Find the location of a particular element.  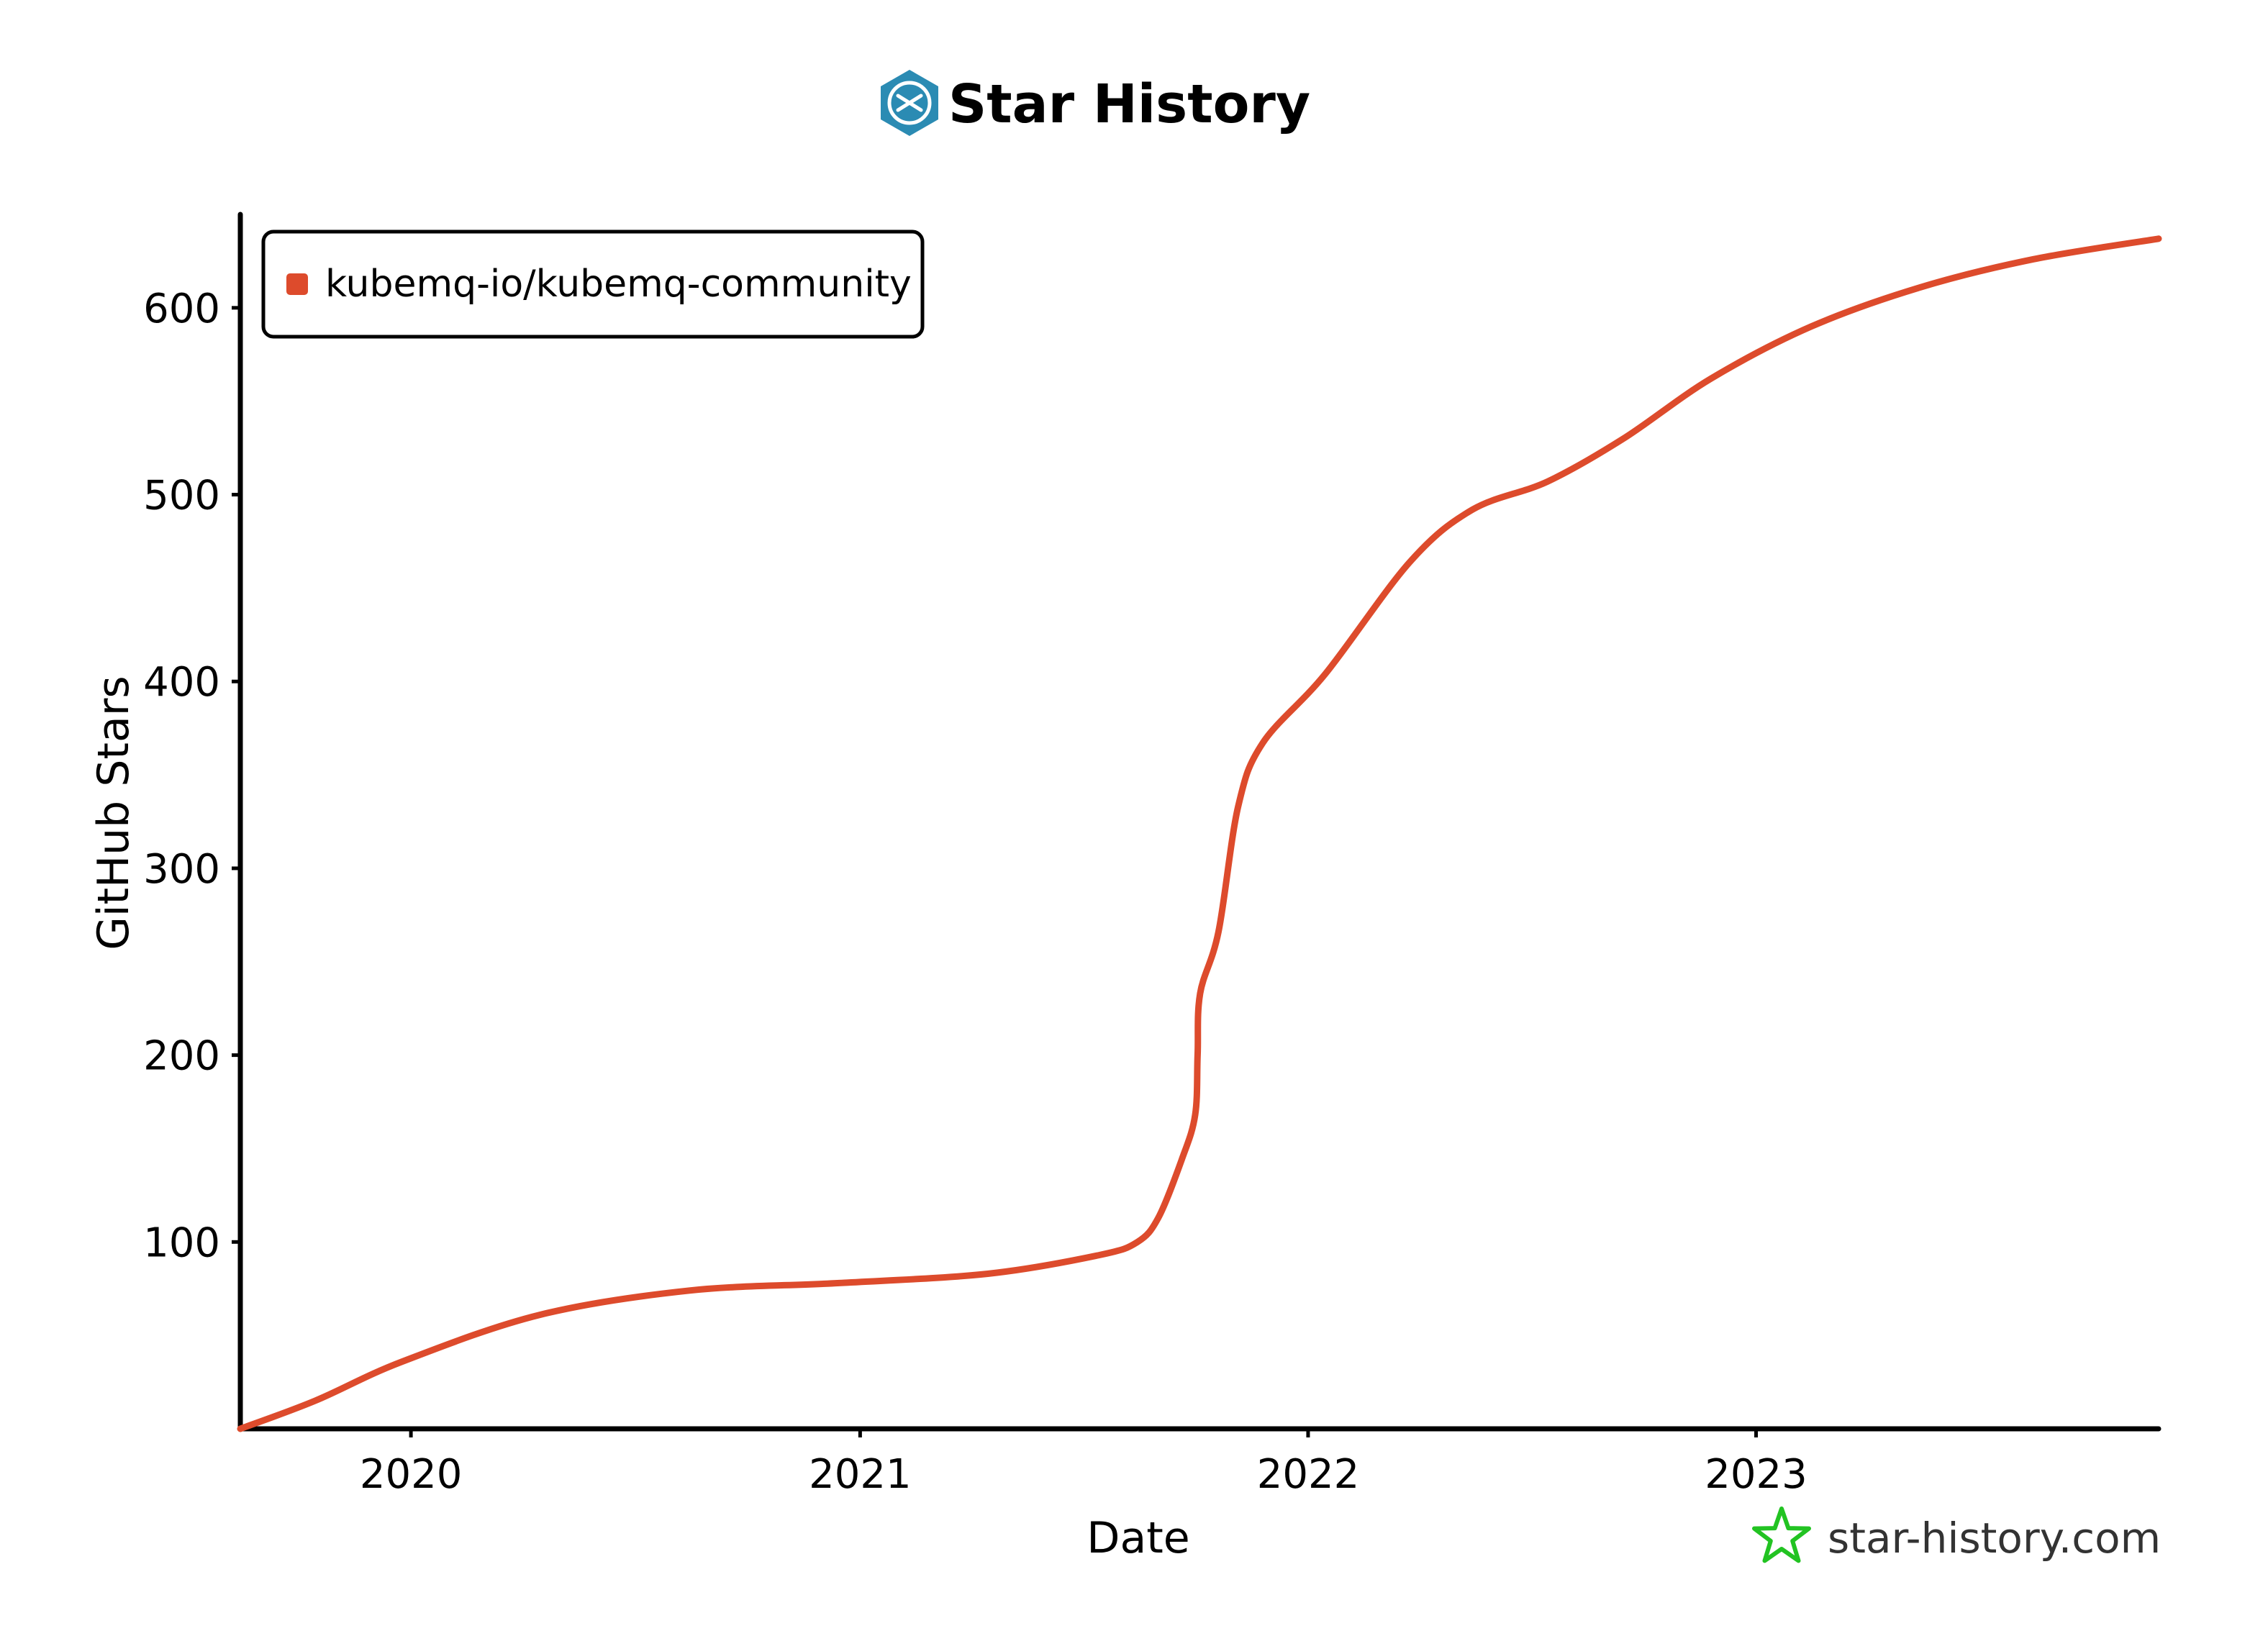

chart-title: Star History is located at coordinates (1129, 104).